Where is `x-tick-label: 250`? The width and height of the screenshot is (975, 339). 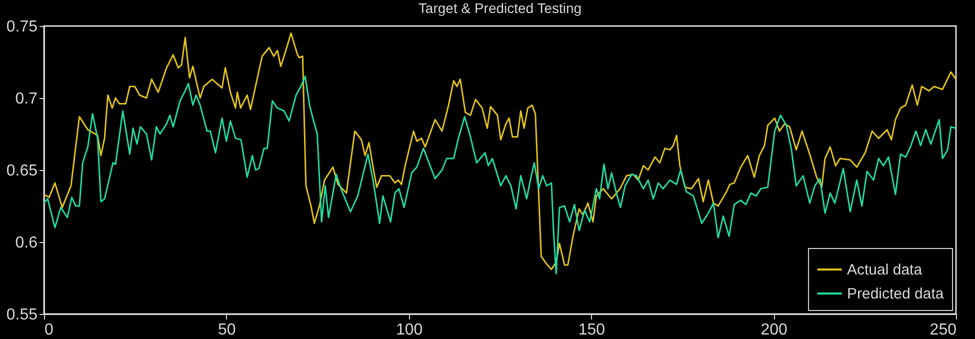 x-tick-label: 250 is located at coordinates (943, 330).